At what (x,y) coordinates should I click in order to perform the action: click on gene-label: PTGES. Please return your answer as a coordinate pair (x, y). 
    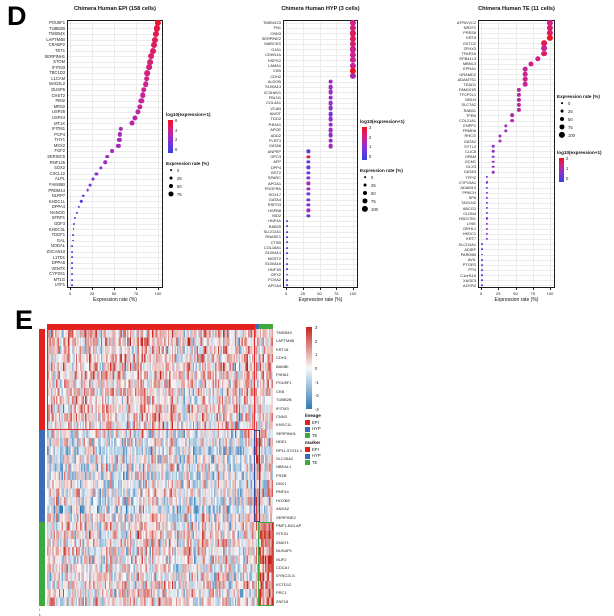
    Looking at the image, I should click on (469, 265).